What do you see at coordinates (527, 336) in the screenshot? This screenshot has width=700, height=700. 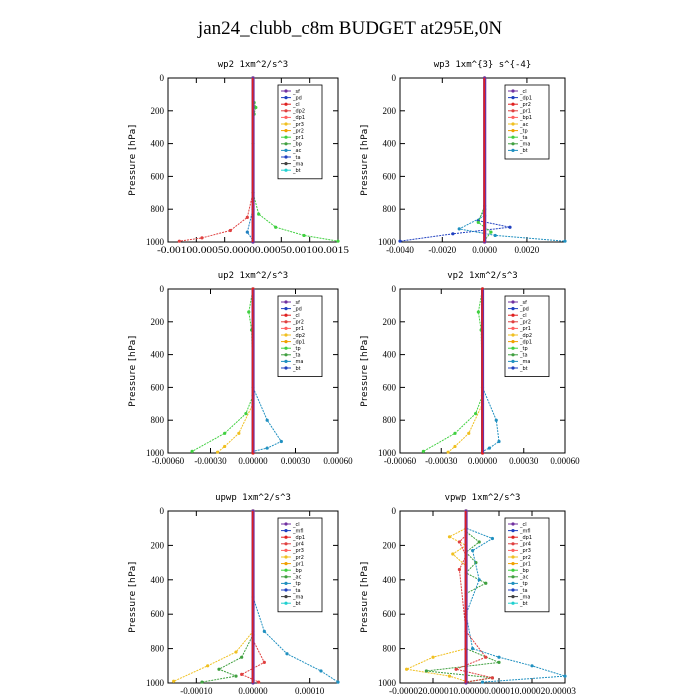 I see `legend: _sf_pd_cl_pr2_pr1_dp2_dp1_tp_ta_ma_bt` at bounding box center [527, 336].